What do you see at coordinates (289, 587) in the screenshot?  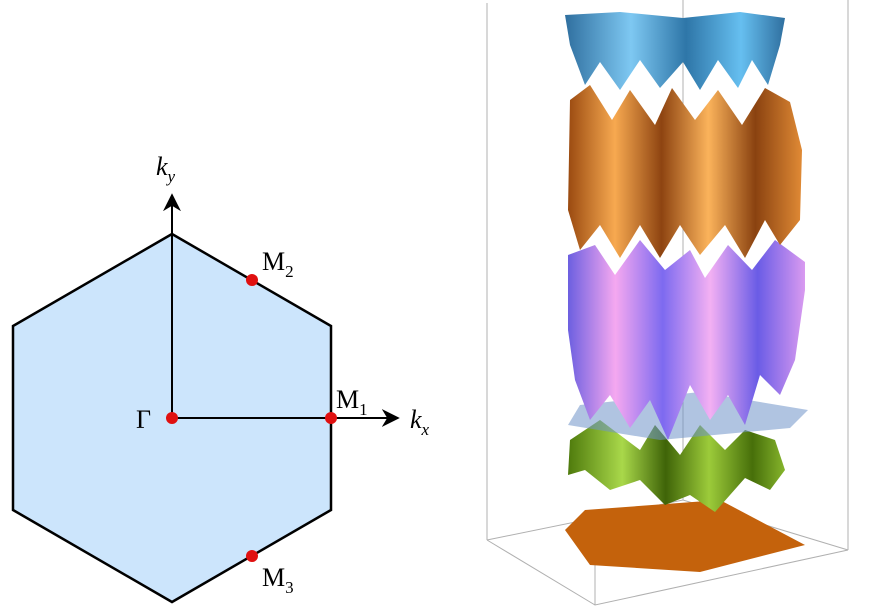 I see `label-part: 3` at bounding box center [289, 587].